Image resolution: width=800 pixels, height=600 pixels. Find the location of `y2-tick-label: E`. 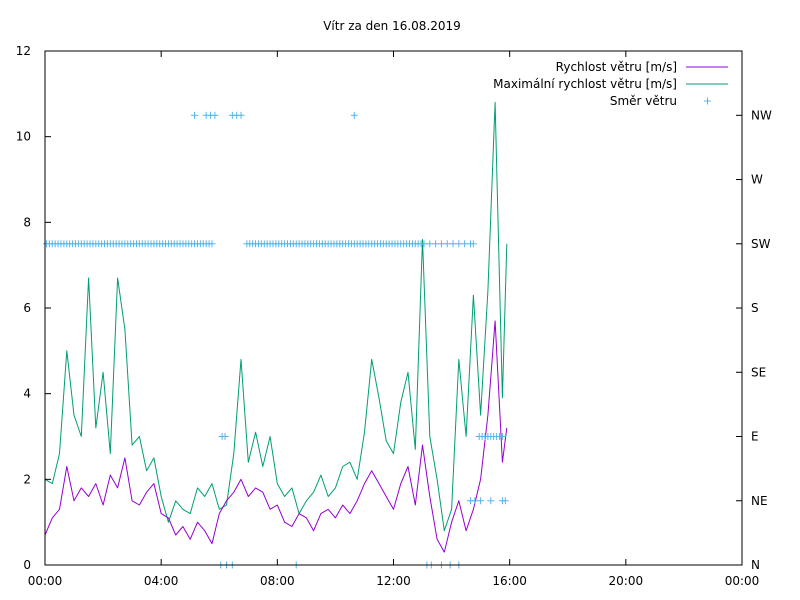

y2-tick-label: E is located at coordinates (755, 437).